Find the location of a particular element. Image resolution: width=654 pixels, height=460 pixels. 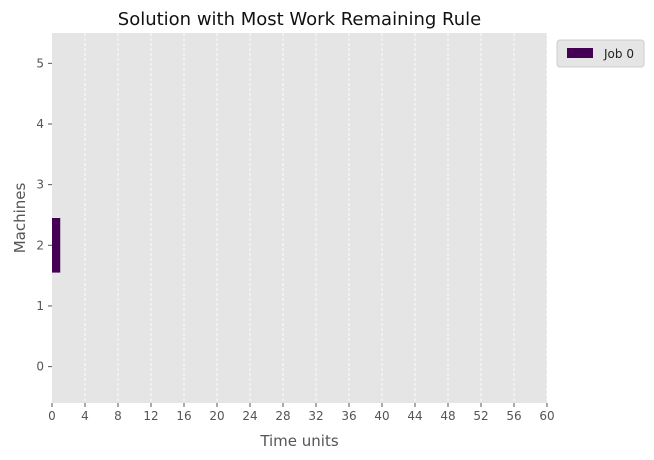

x-tick-label: 4 is located at coordinates (85, 416).